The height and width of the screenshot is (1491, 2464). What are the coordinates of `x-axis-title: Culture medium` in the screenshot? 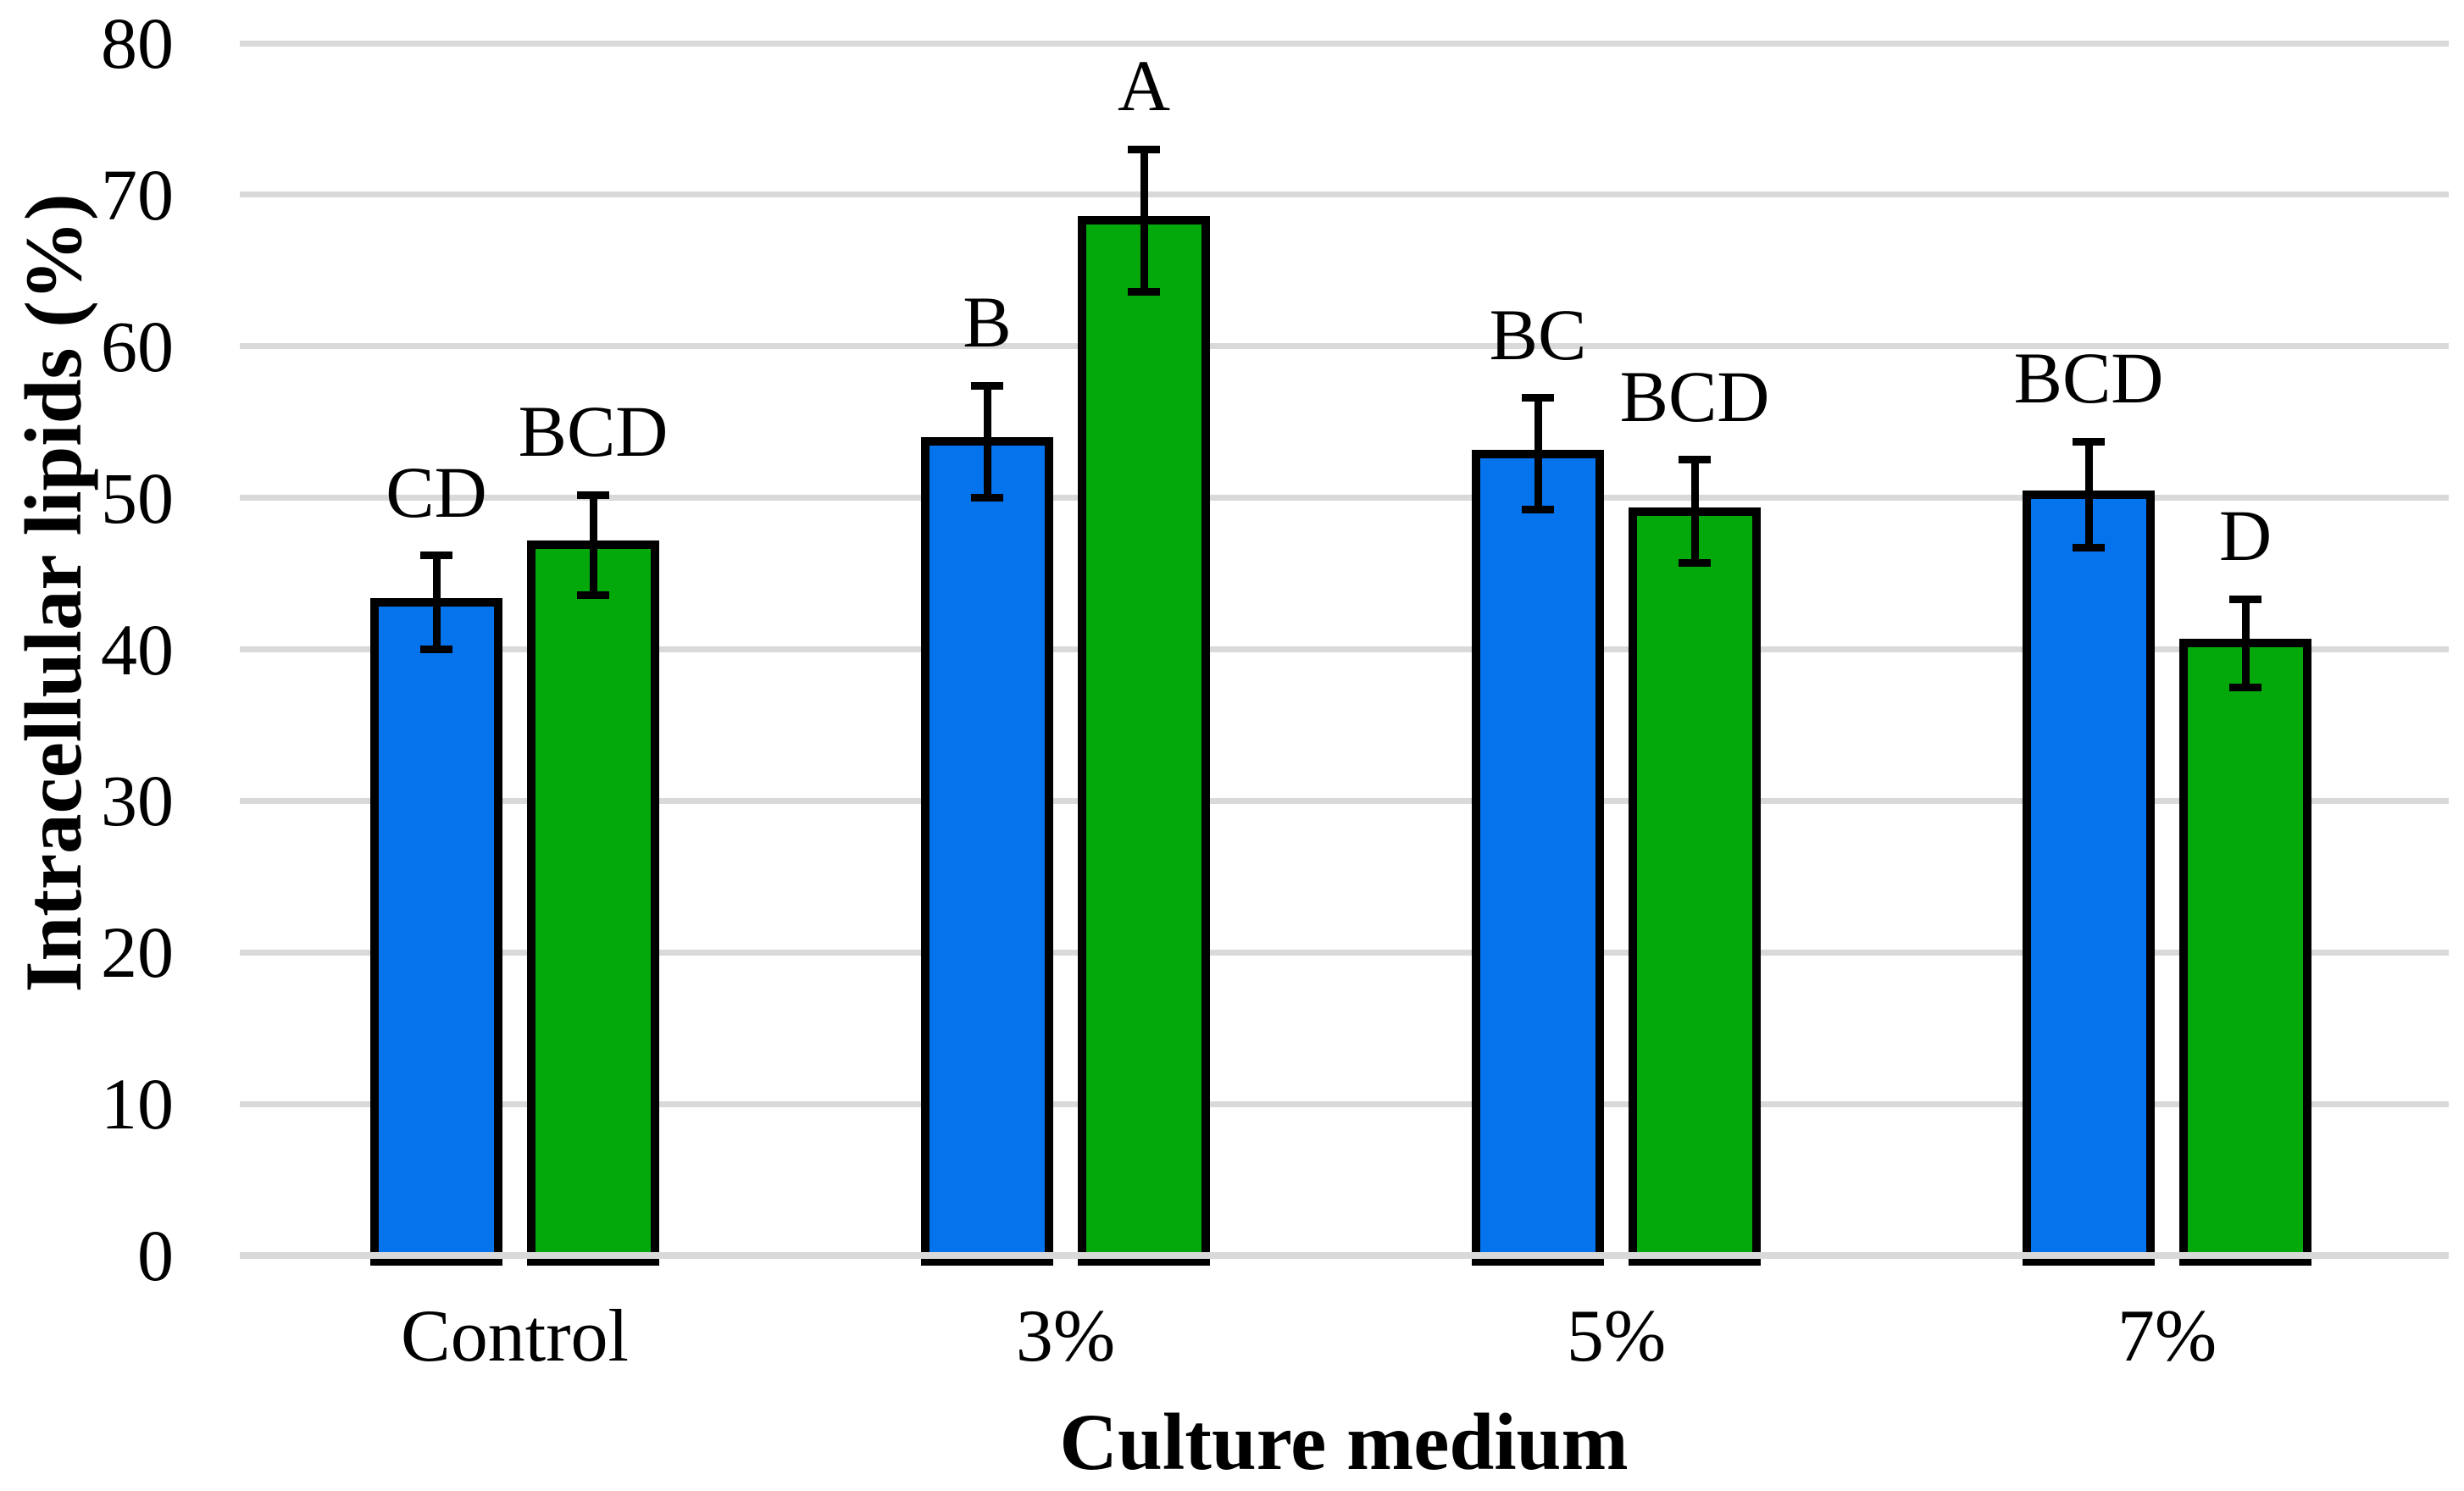 It's located at (1344, 1442).